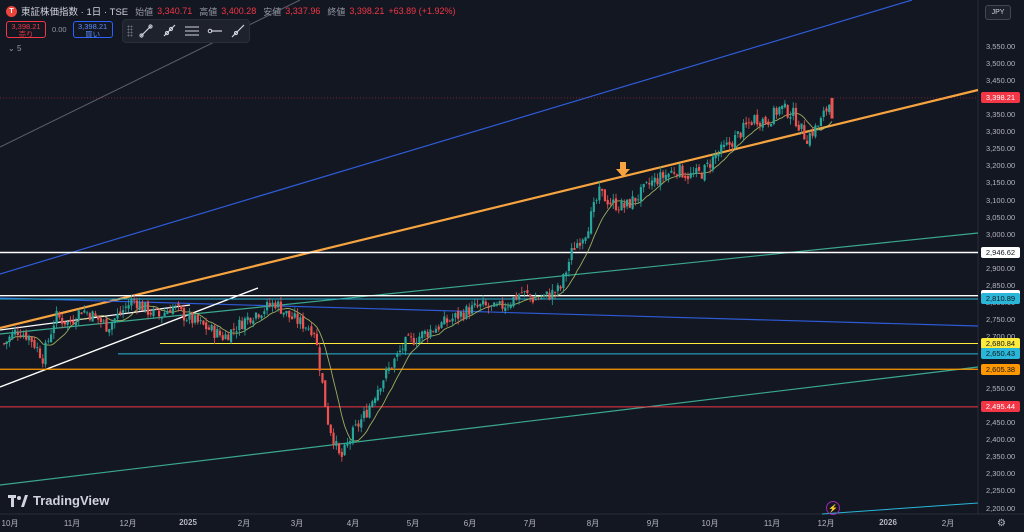  Describe the element at coordinates (14, 48) in the screenshot. I see `indicator-toggle: ⌄ 5` at that location.